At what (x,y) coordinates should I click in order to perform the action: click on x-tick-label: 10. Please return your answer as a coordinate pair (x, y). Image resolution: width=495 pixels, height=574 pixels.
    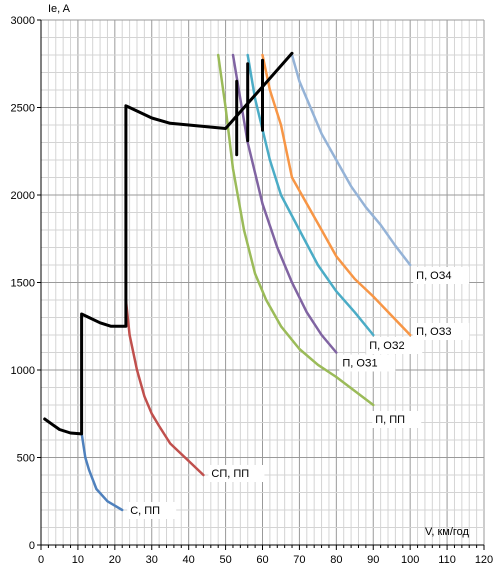
    Looking at the image, I should click on (78, 560).